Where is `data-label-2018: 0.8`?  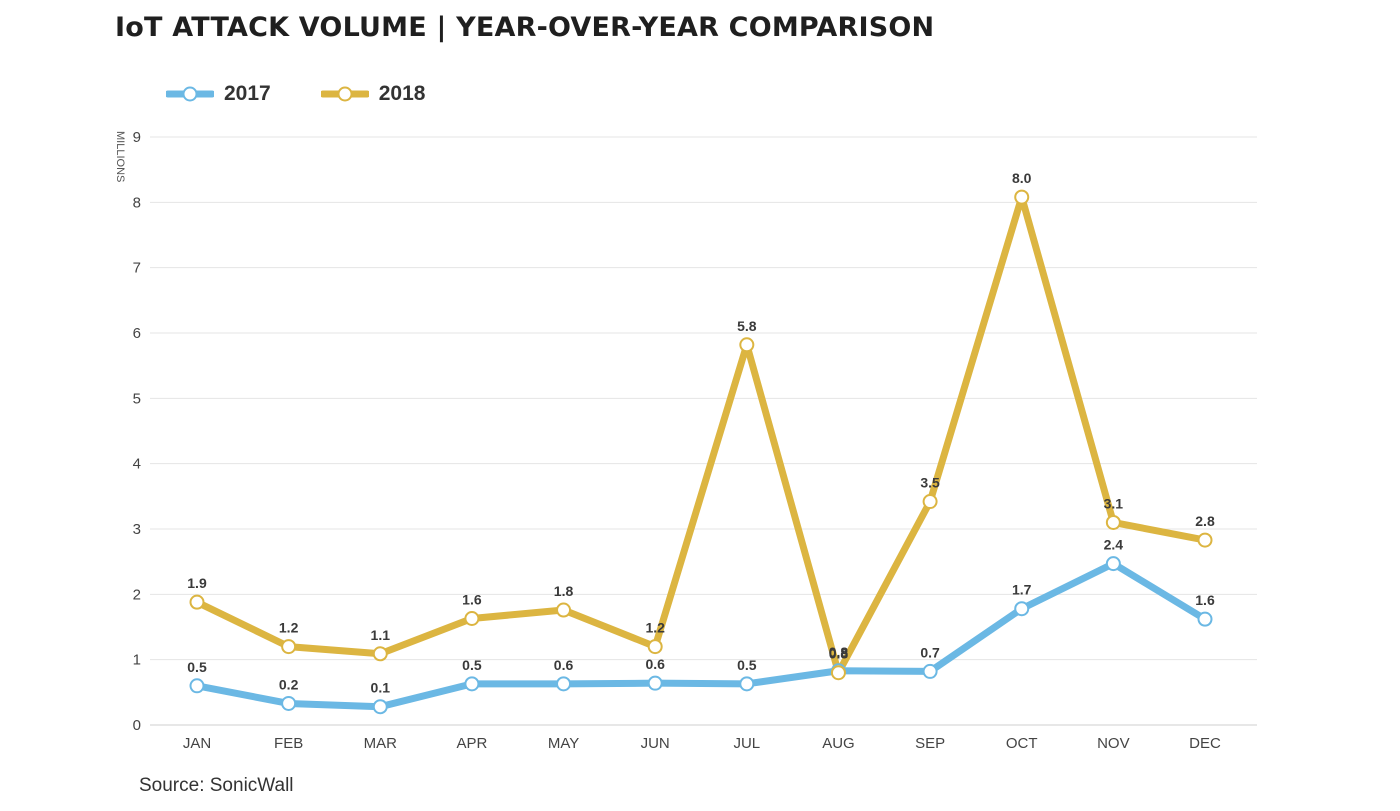
data-label-2018: 0.8 is located at coordinates (839, 654).